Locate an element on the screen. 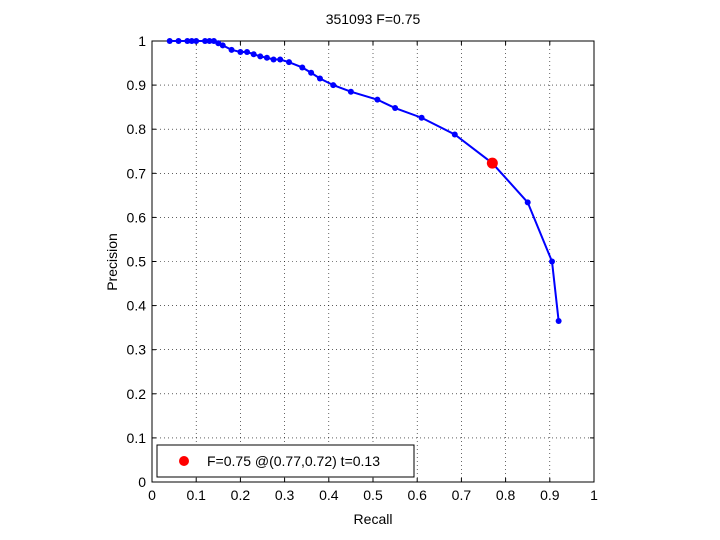  legend-marker is located at coordinates (184, 461).